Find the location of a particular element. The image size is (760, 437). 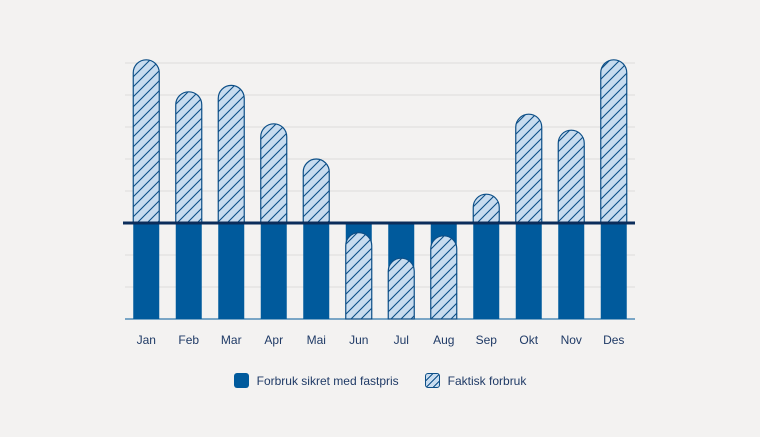

bar-fixed-okt is located at coordinates (528, 271).